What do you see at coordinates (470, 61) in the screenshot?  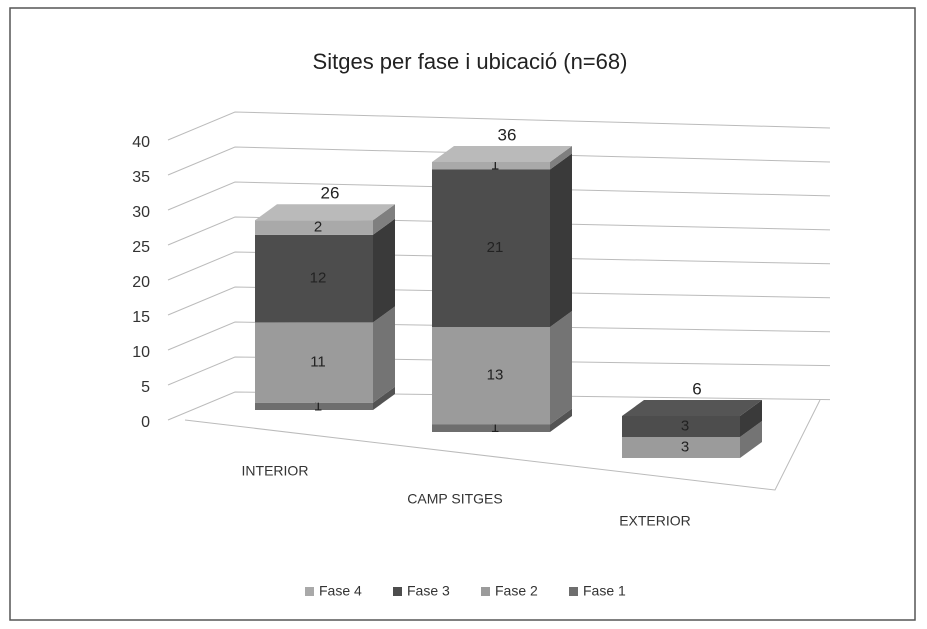 I see `chart-title: Sitges per fase i ubicació (n=68)` at bounding box center [470, 61].